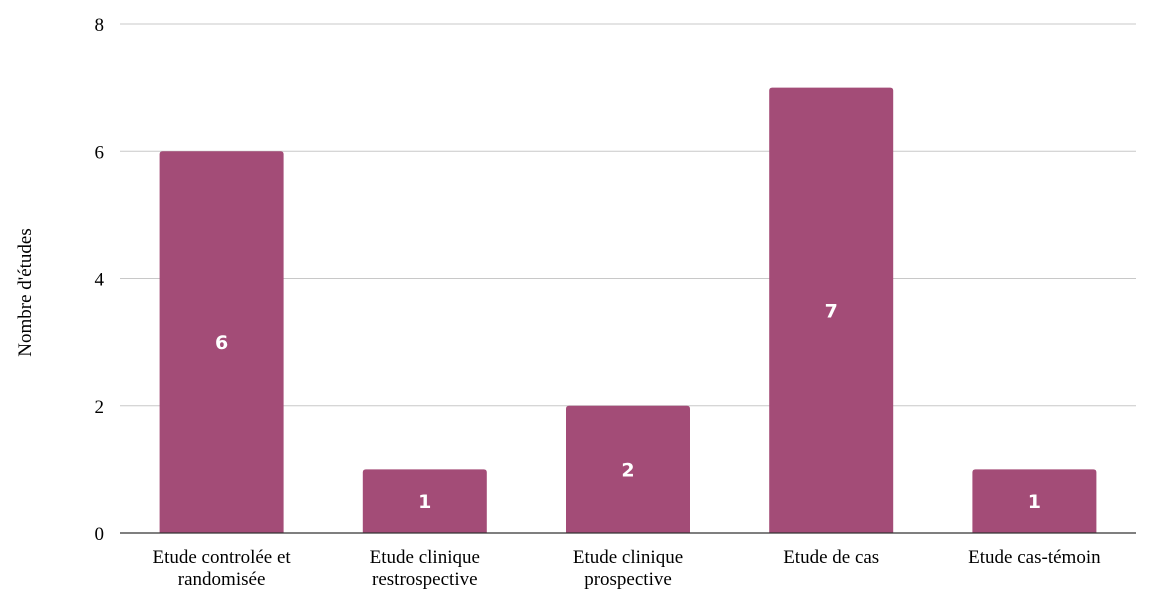 The height and width of the screenshot is (591, 1152). What do you see at coordinates (425, 568) in the screenshot?
I see `x-category-label: Etude clinique restrospective` at bounding box center [425, 568].